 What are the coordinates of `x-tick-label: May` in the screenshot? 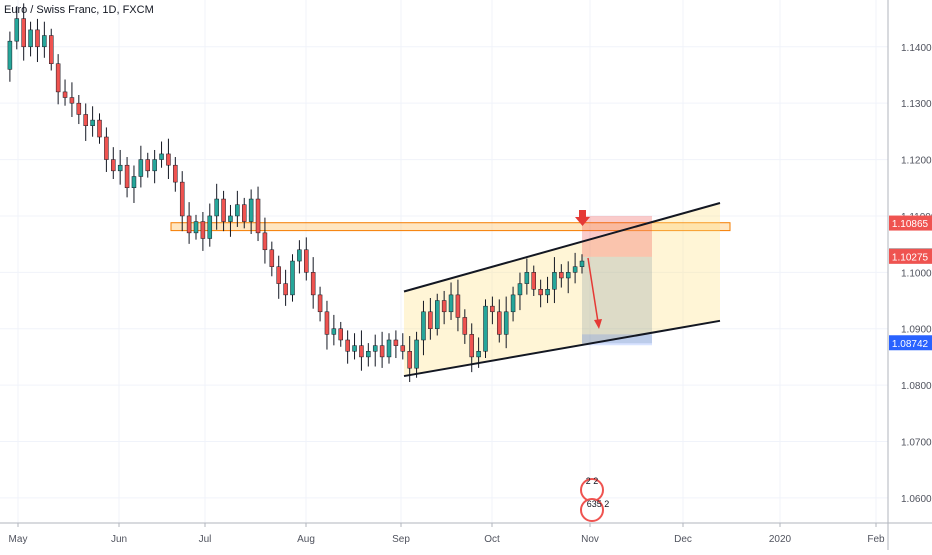 It's located at (18, 539).